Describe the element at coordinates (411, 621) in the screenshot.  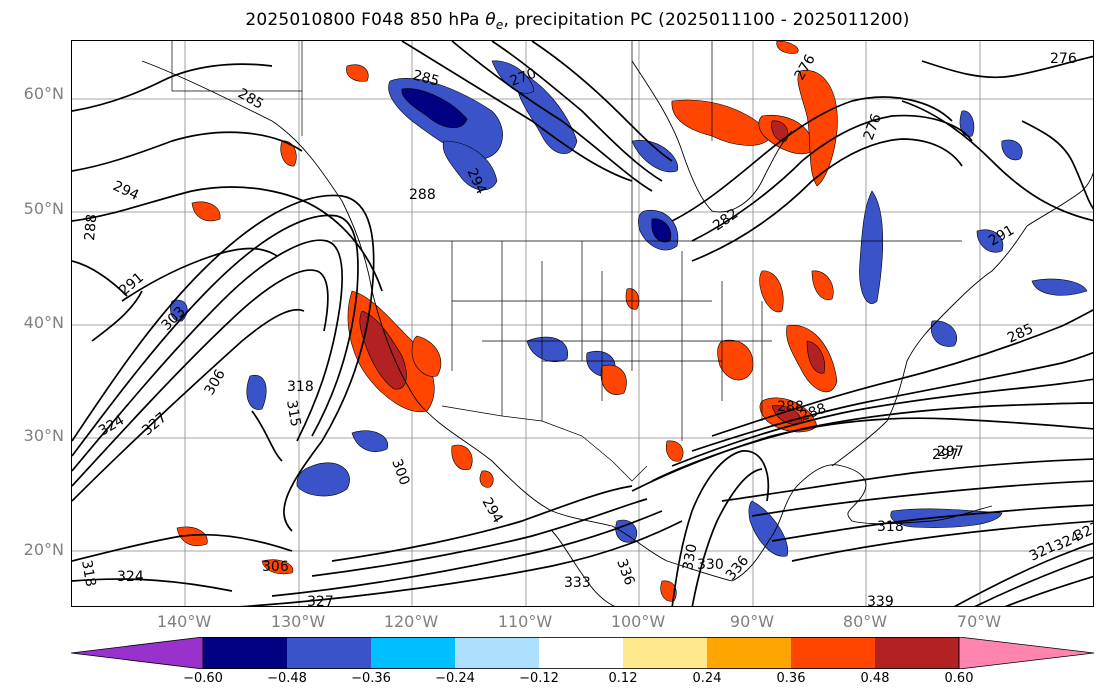
I see `lon-label-120w: 120°W` at that location.